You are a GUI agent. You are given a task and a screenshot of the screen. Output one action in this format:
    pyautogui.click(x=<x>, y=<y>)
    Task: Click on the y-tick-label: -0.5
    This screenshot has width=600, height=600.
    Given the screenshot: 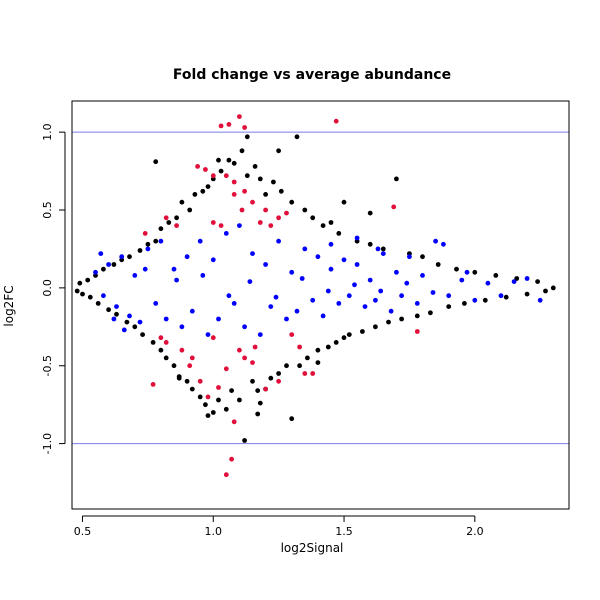 What is the action you would take?
    pyautogui.click(x=47, y=365)
    